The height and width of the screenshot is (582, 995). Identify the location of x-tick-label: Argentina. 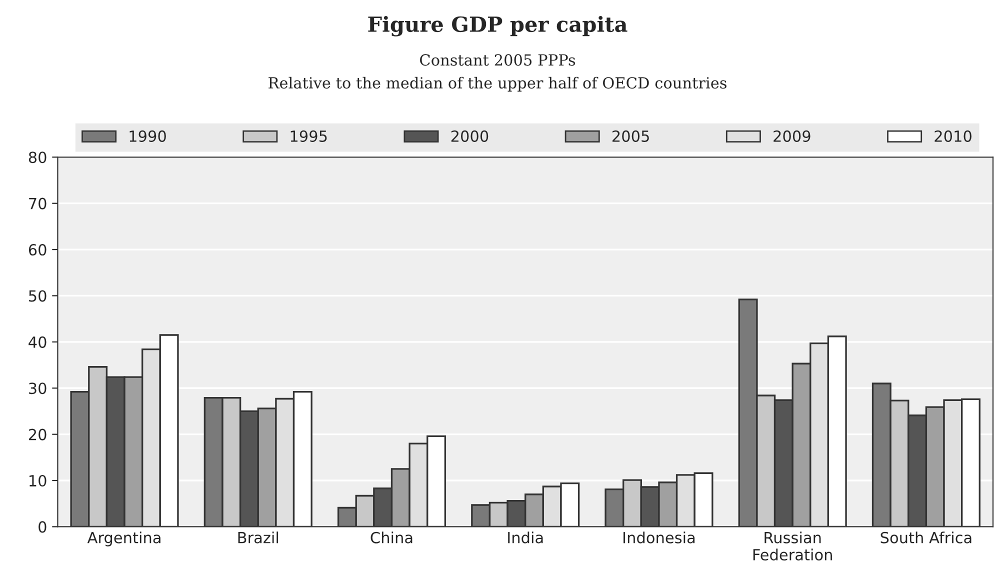
(123, 539).